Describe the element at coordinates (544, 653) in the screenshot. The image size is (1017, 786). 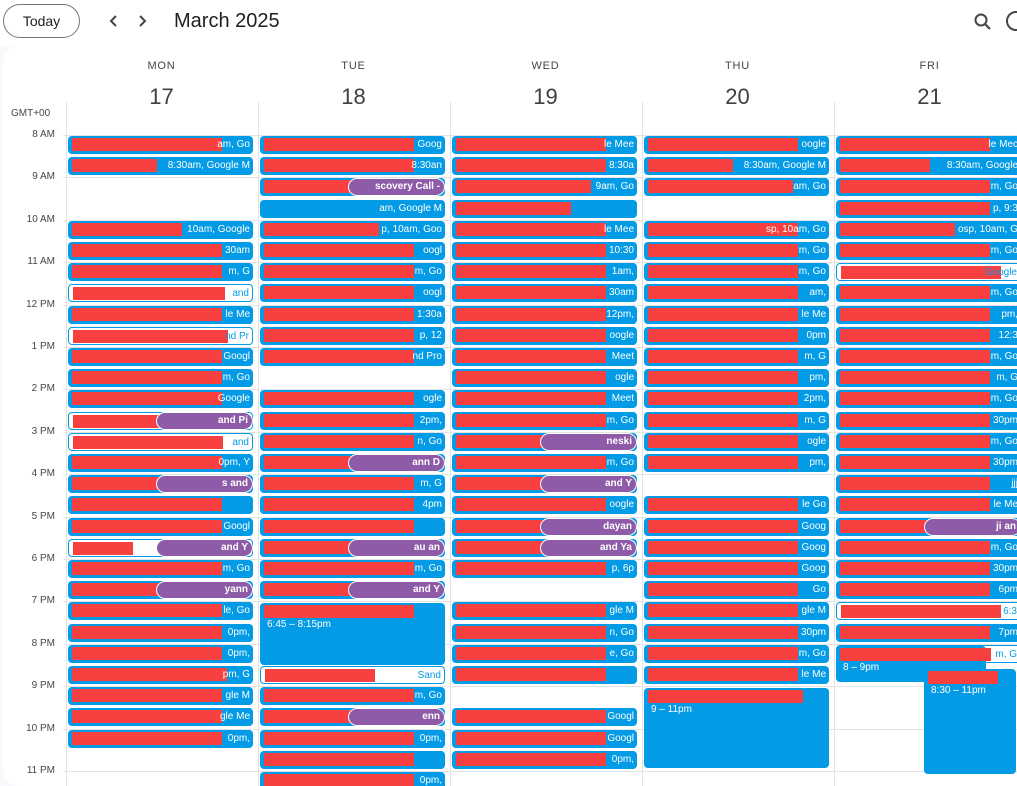
I see `calendar-event: e, Go` at that location.